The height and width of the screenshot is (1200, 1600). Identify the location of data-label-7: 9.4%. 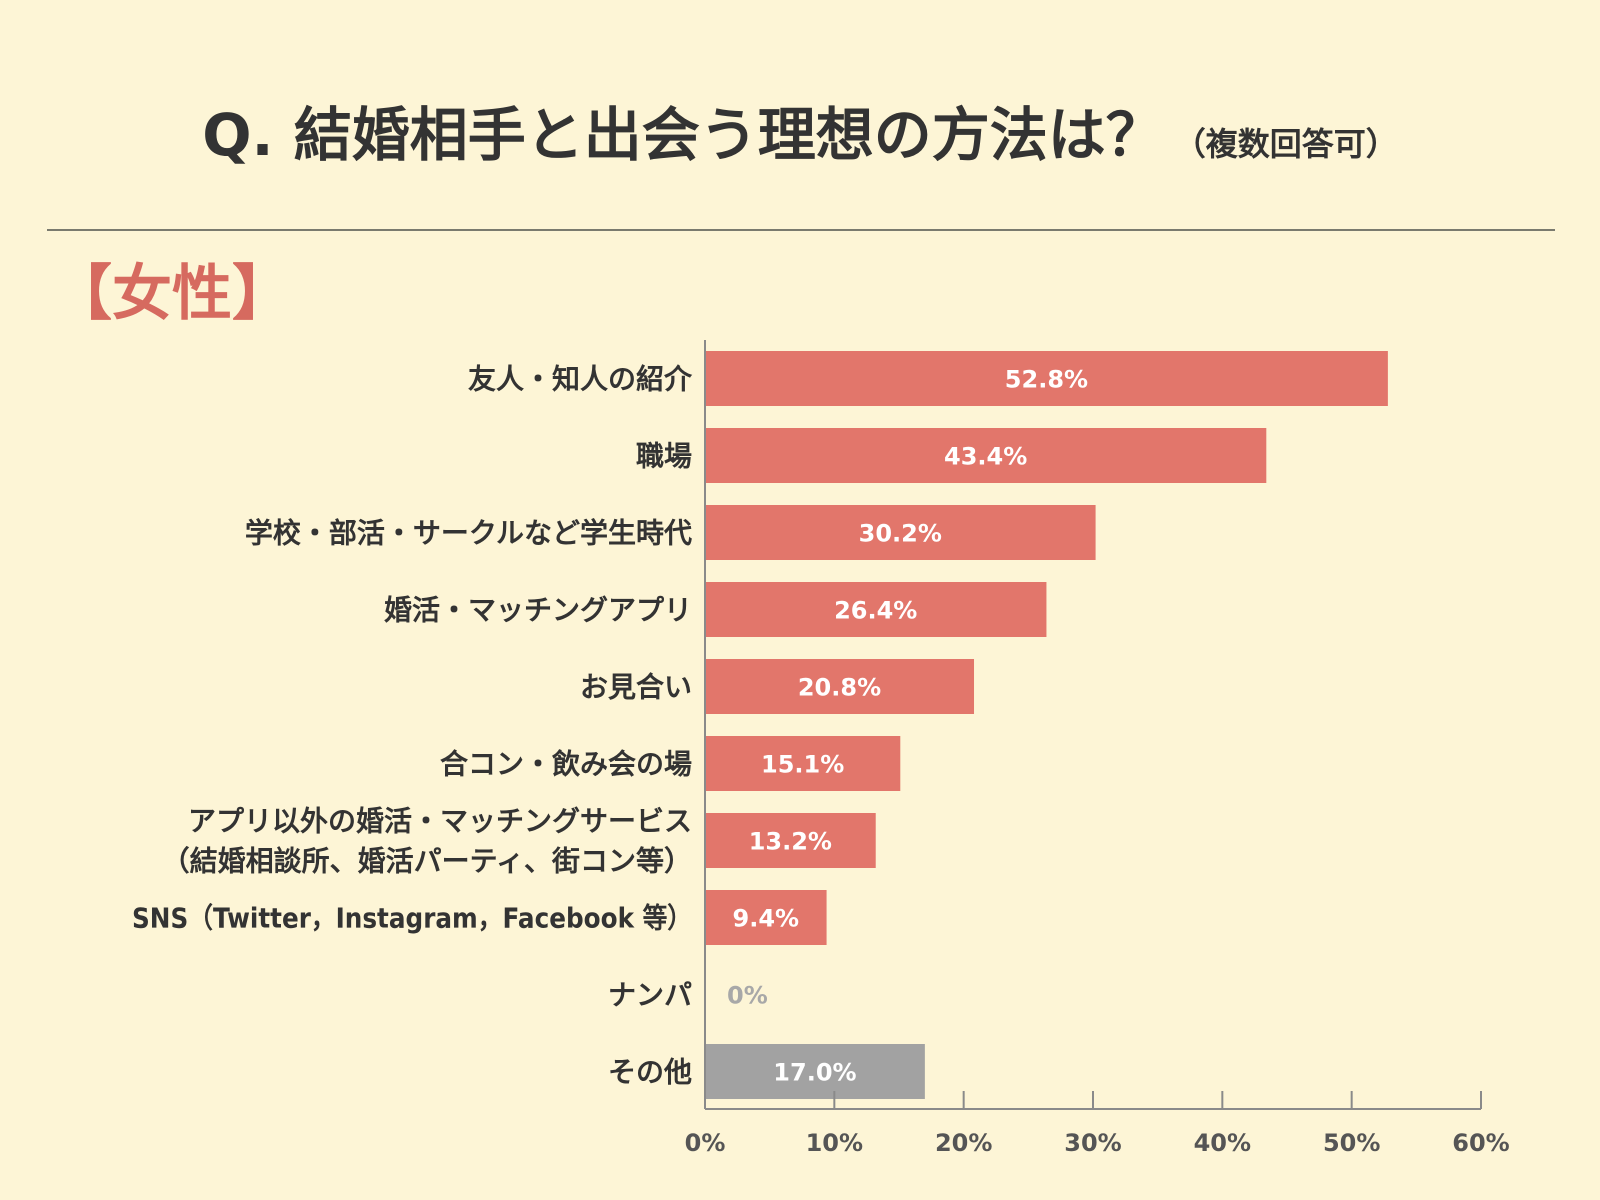
(766, 919).